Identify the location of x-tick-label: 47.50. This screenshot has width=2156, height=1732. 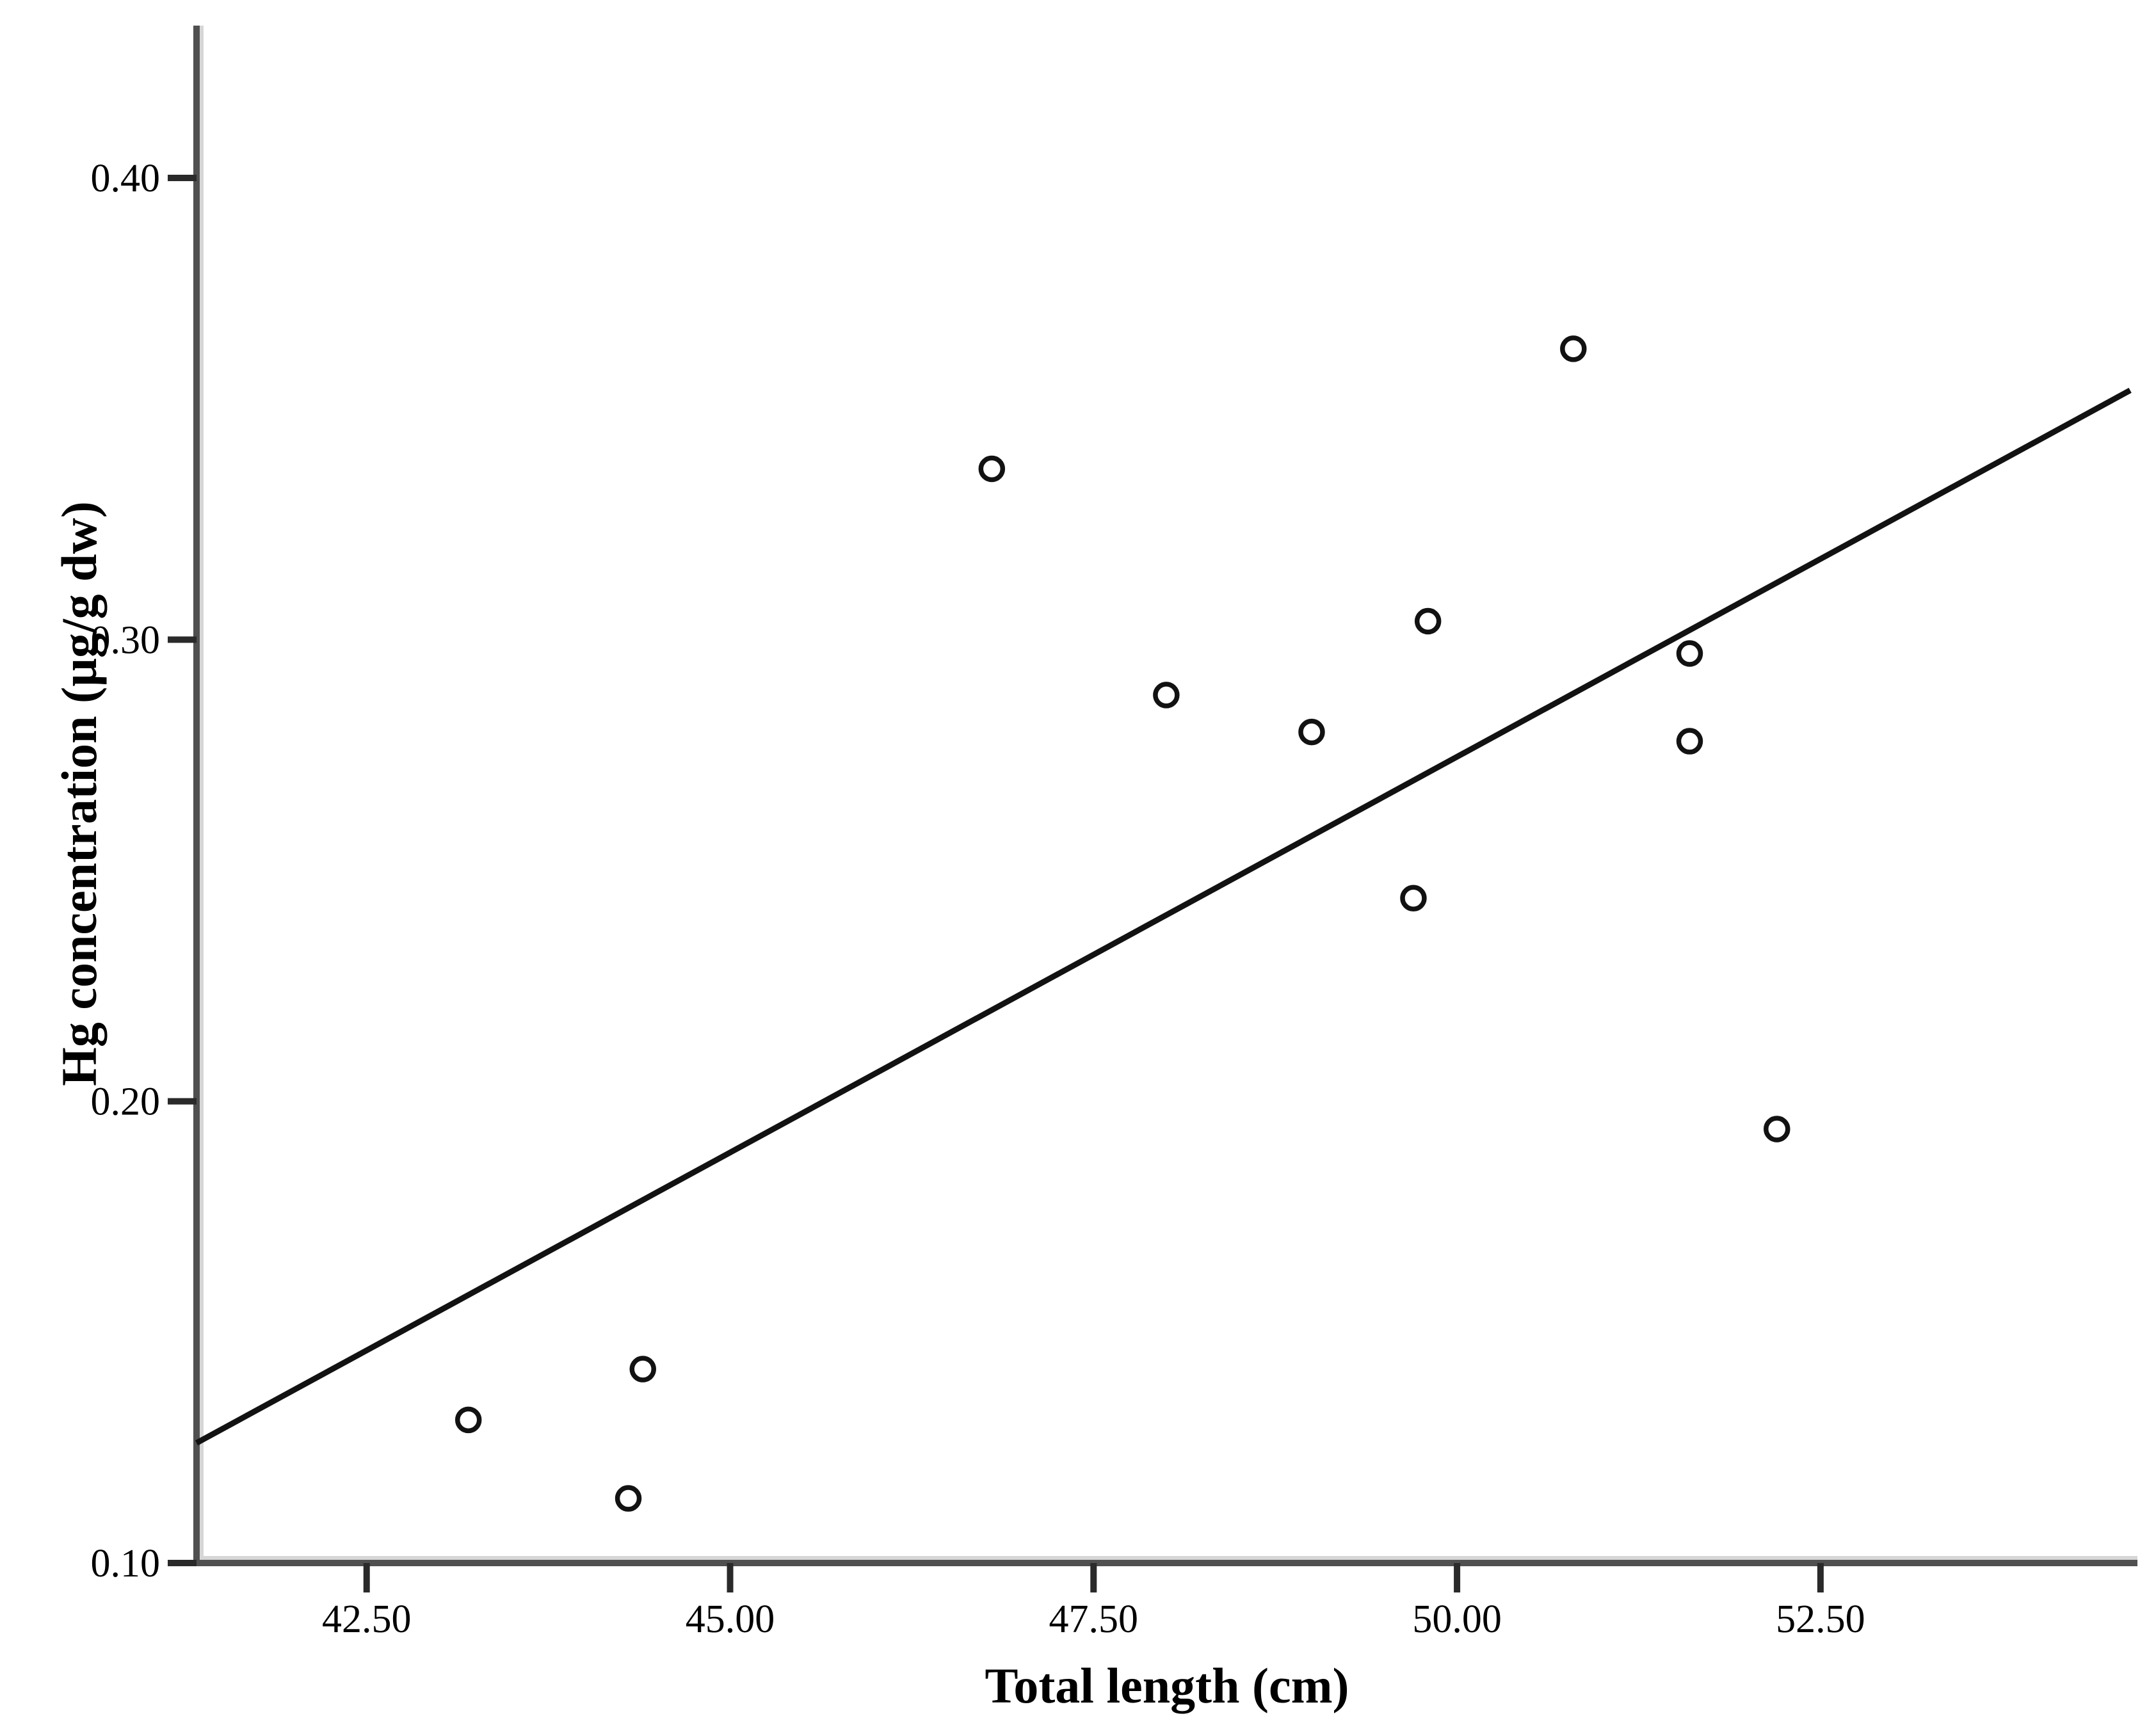
(1094, 1619).